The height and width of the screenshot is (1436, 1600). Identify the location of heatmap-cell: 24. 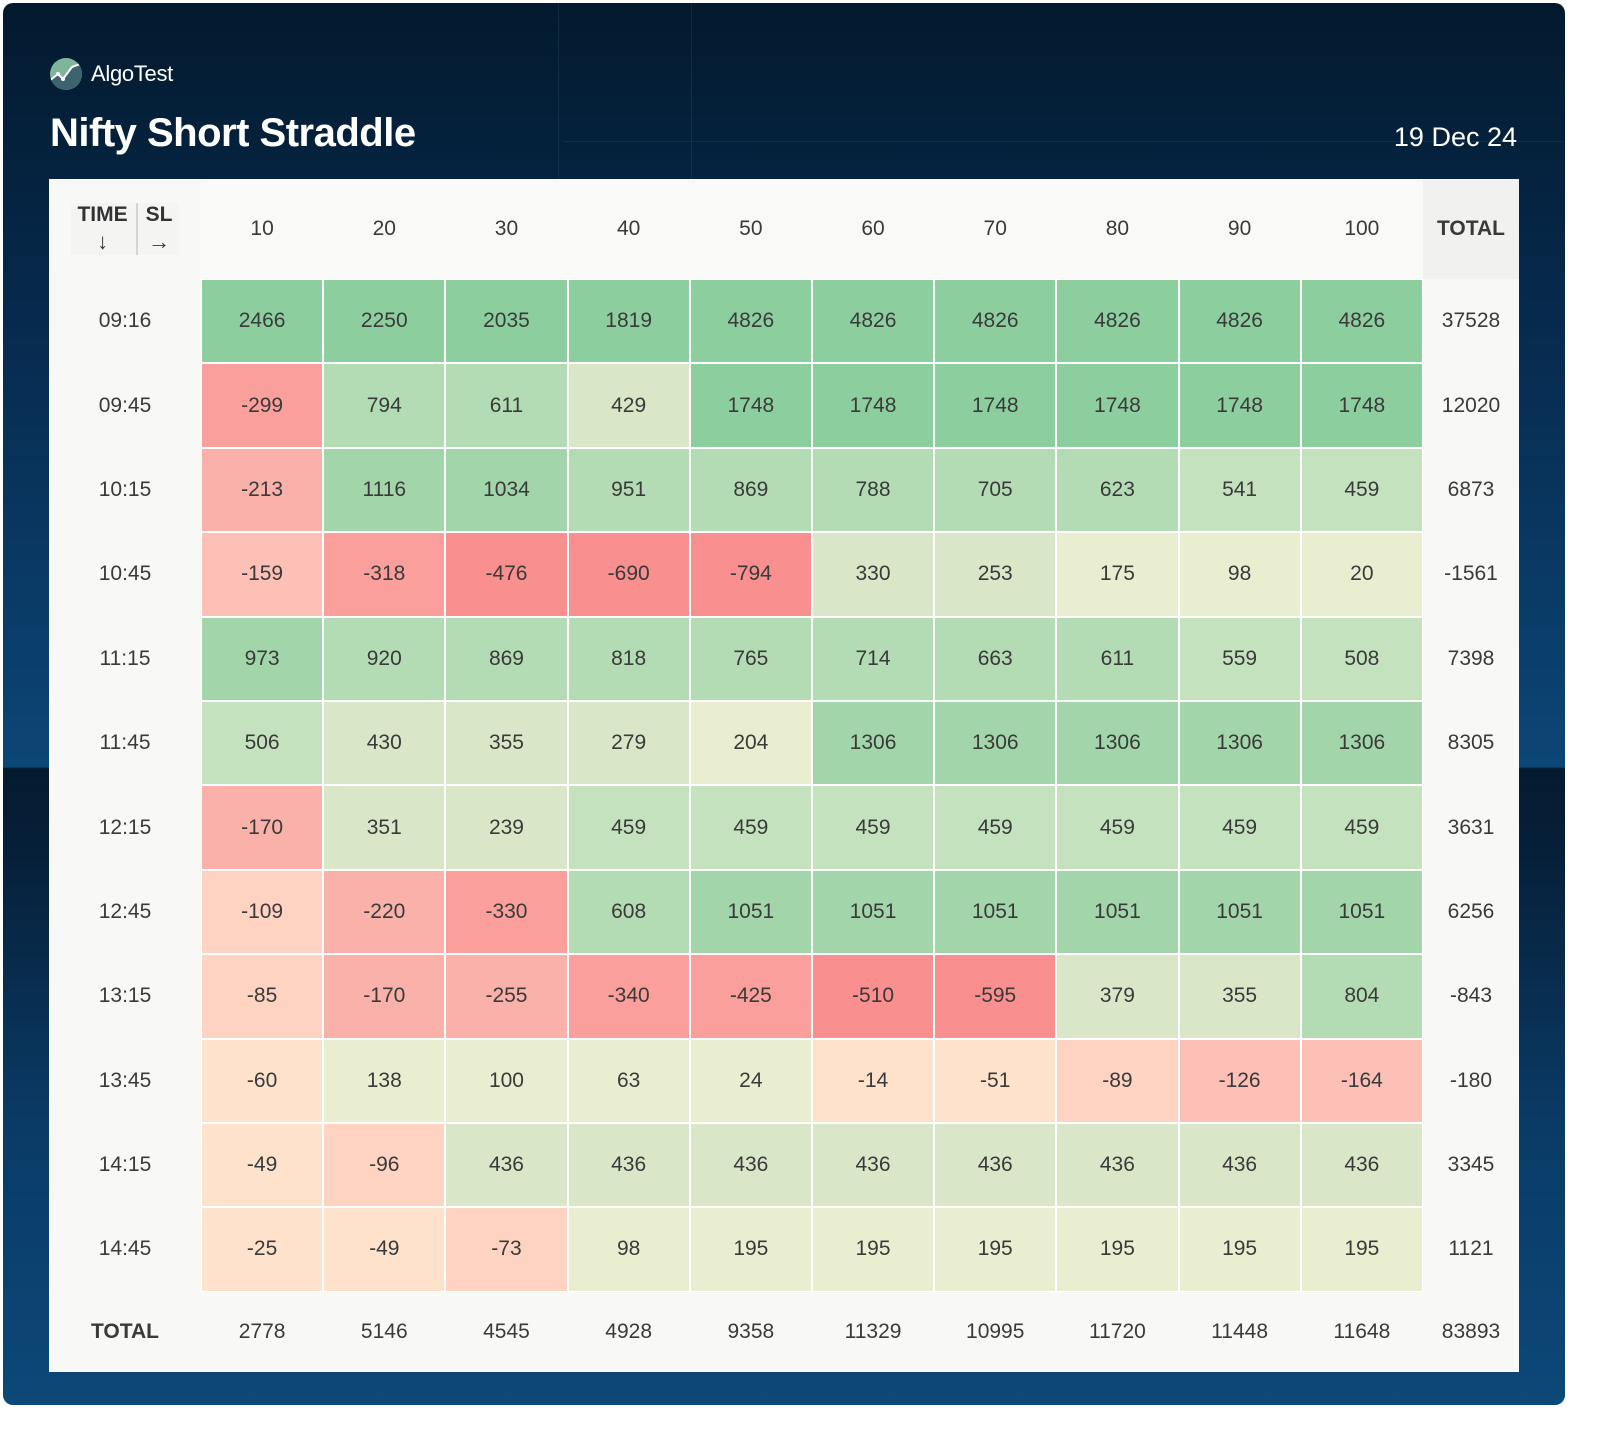
(750, 1080).